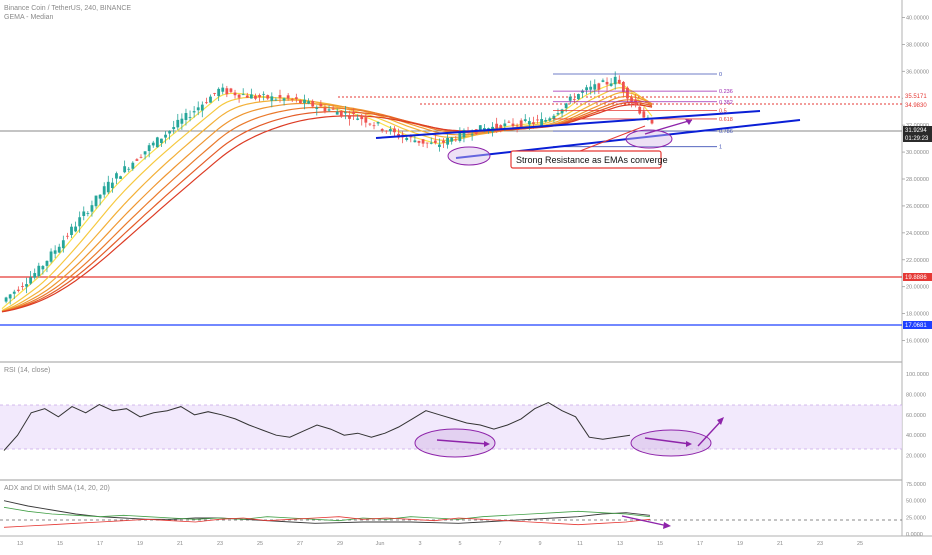 The width and height of the screenshot is (932, 555). What do you see at coordinates (720, 75) in the screenshot?
I see `fib-level-label: 0` at bounding box center [720, 75].